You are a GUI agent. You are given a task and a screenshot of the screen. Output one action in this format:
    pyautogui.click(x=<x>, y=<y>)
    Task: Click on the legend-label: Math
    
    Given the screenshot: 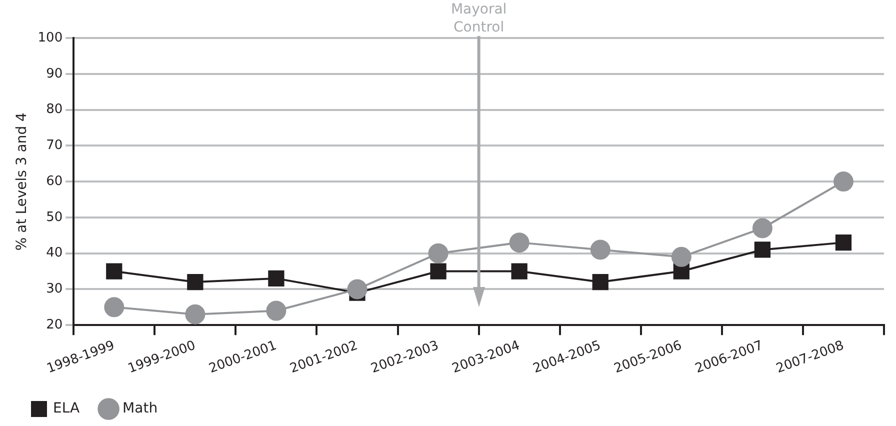 What is the action you would take?
    pyautogui.click(x=140, y=408)
    